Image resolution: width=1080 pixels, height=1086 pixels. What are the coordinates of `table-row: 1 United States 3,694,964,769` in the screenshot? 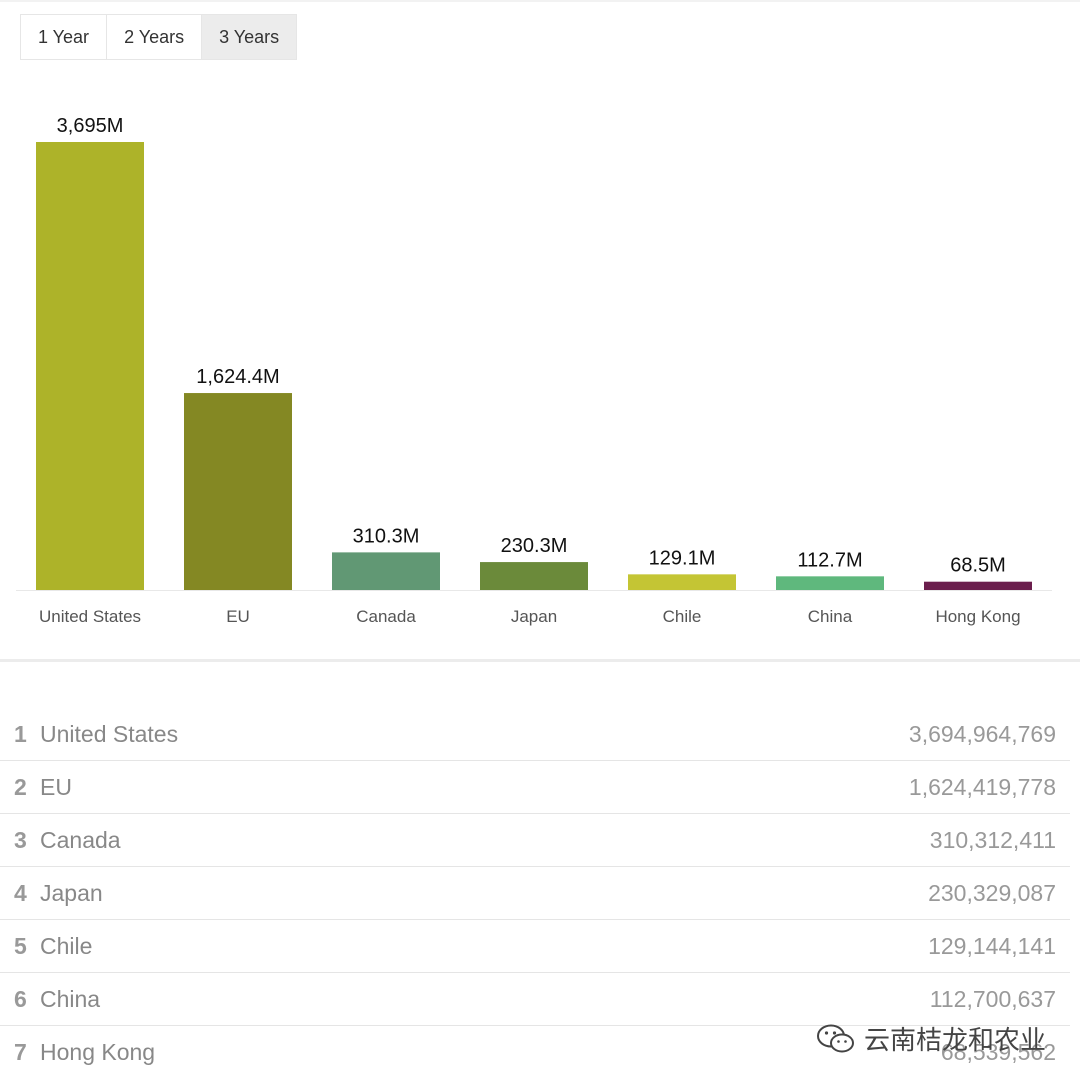 It's located at (535, 734).